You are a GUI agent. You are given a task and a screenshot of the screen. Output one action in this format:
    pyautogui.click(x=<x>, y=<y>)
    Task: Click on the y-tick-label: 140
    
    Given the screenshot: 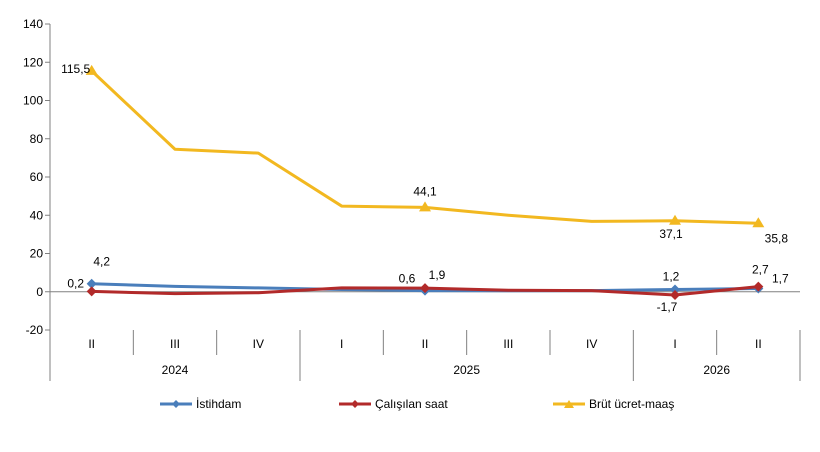 What is the action you would take?
    pyautogui.click(x=33, y=24)
    